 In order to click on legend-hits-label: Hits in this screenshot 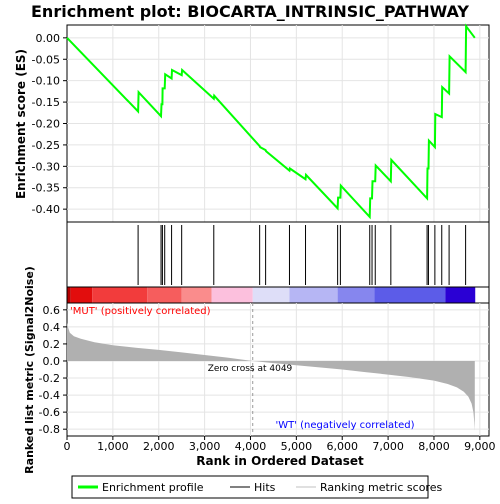, I will do `click(265, 487)`.